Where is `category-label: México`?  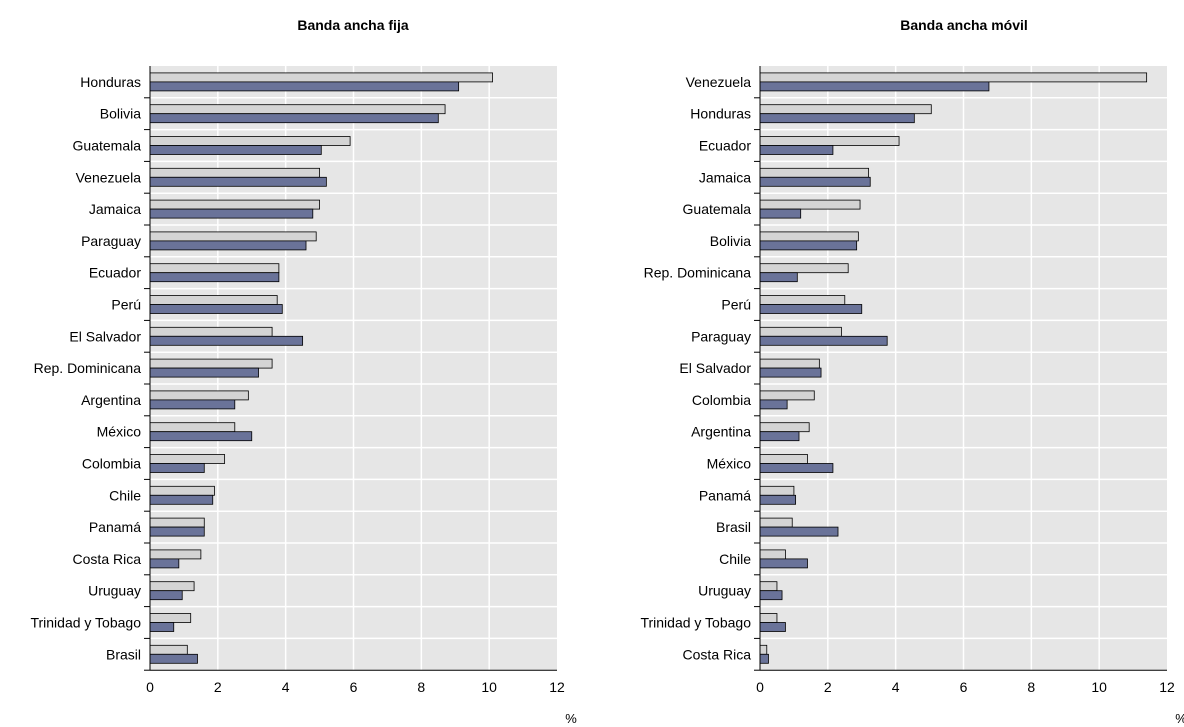 category-label: México is located at coordinates (119, 432).